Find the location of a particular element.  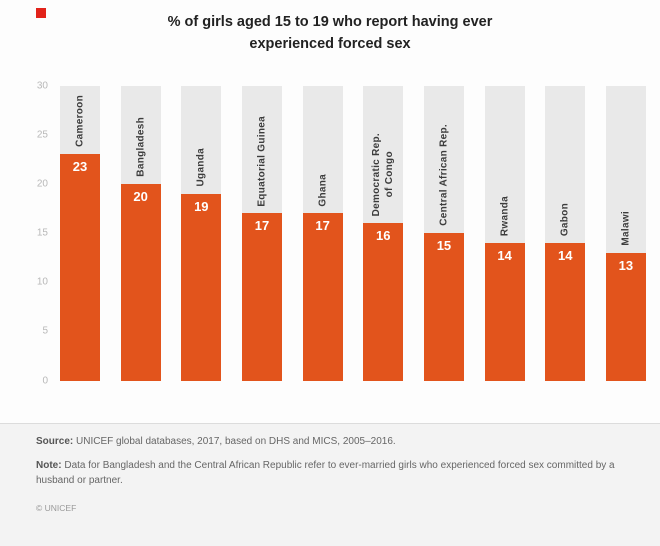

country-label: Bangladesh is located at coordinates (141, 147).